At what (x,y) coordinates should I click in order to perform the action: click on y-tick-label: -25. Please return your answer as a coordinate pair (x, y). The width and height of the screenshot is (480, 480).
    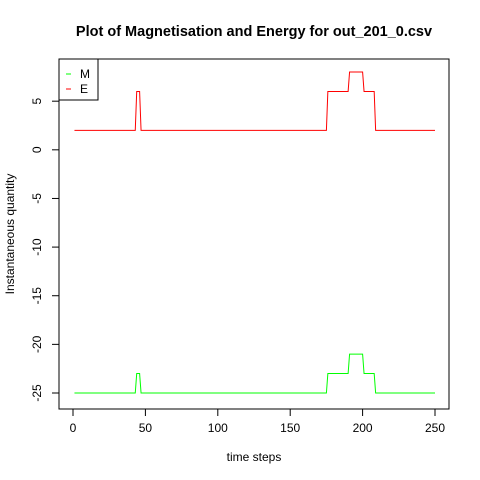
    Looking at the image, I should click on (37, 393).